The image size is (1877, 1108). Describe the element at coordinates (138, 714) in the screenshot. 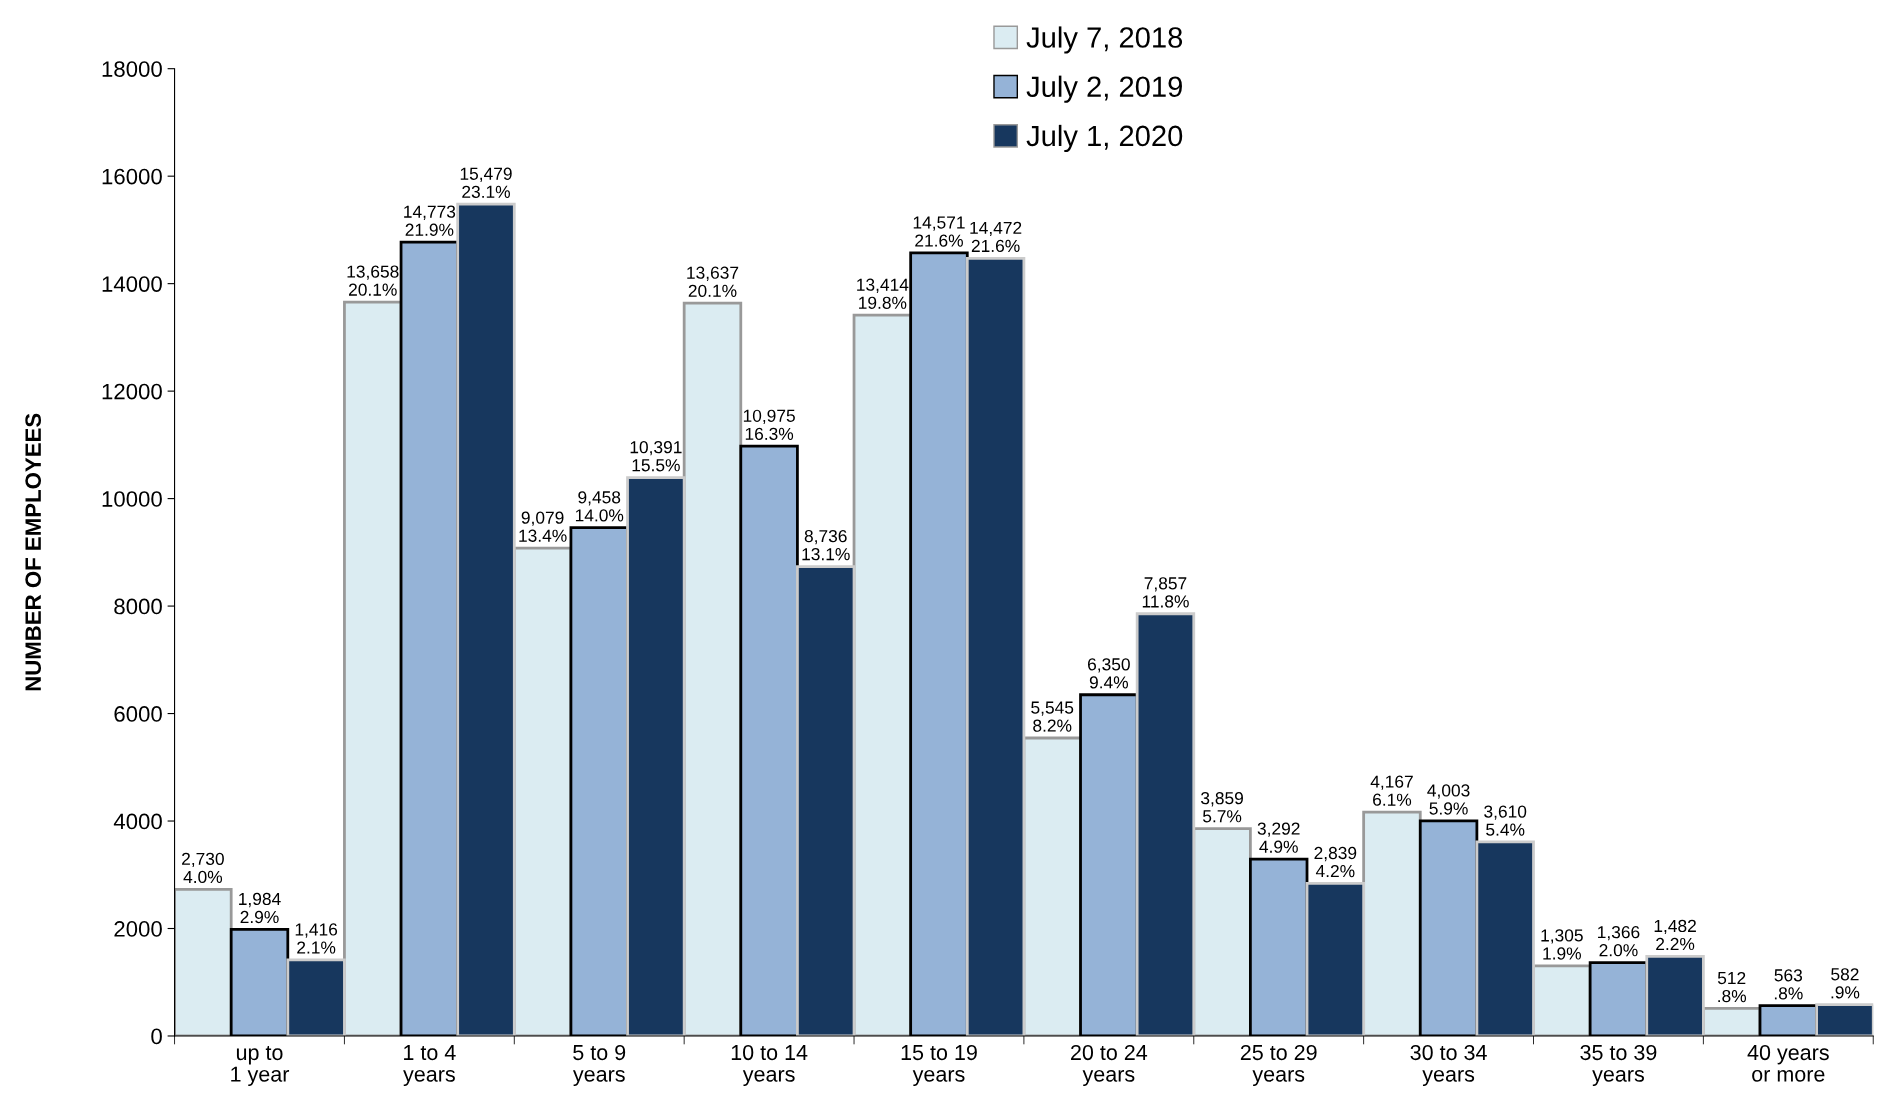

I see `y-tick-label: 6000` at that location.